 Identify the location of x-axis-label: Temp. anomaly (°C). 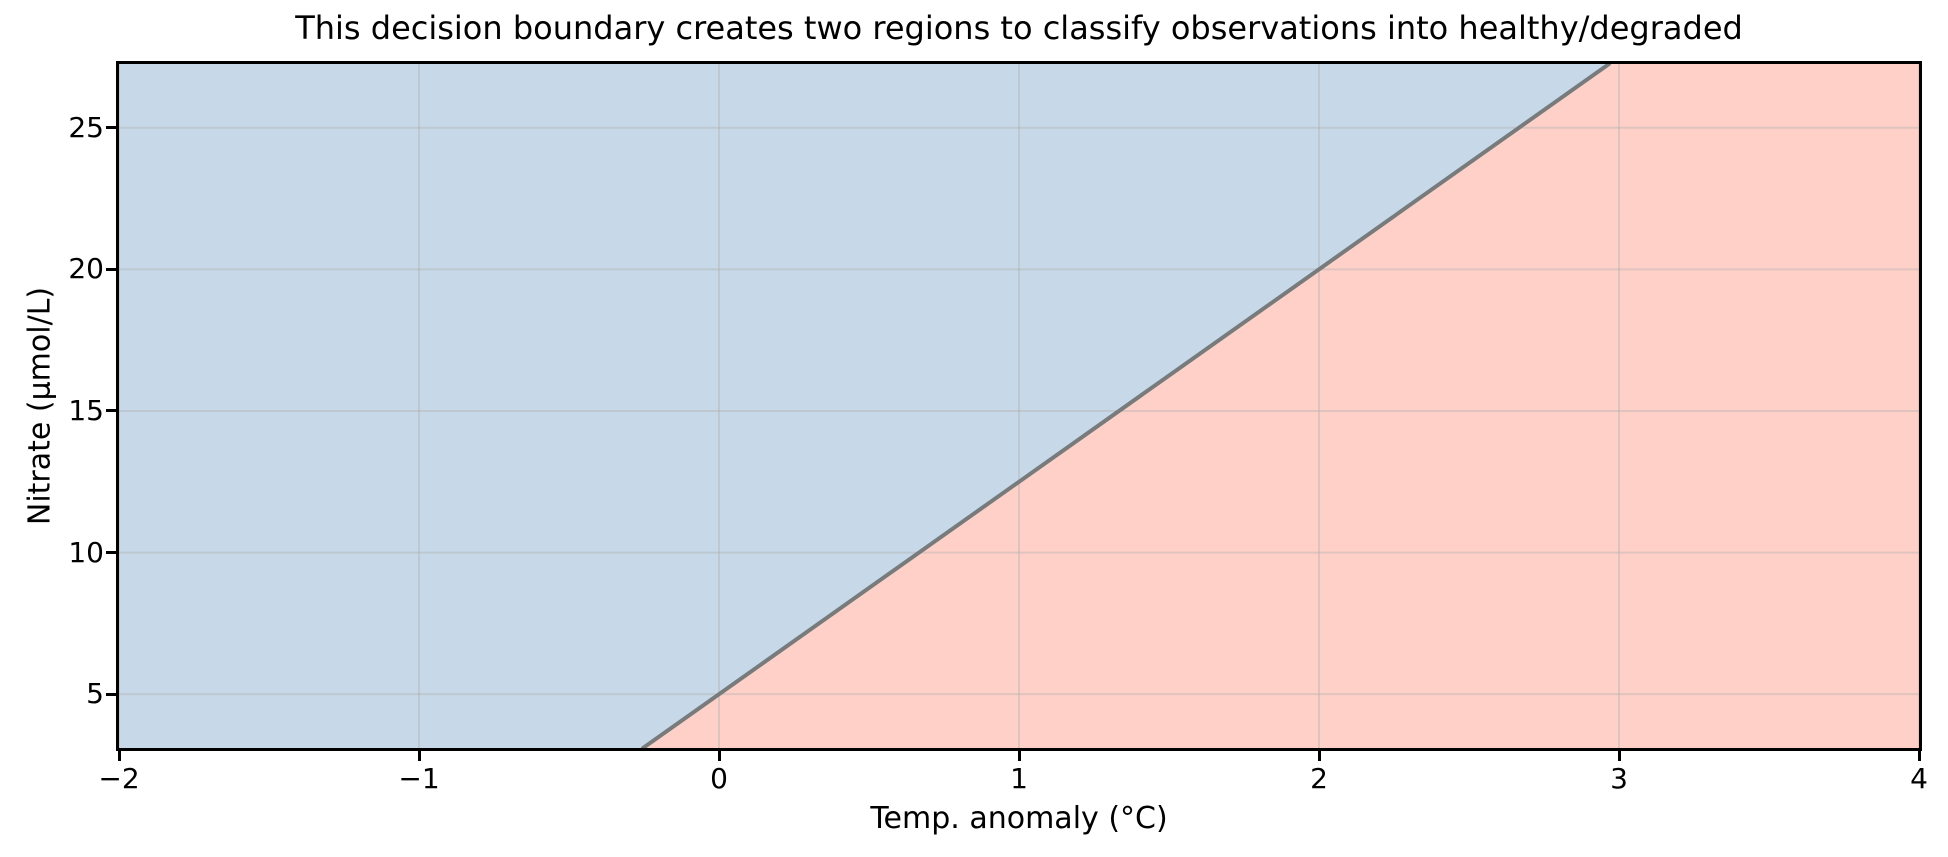
(1019, 818).